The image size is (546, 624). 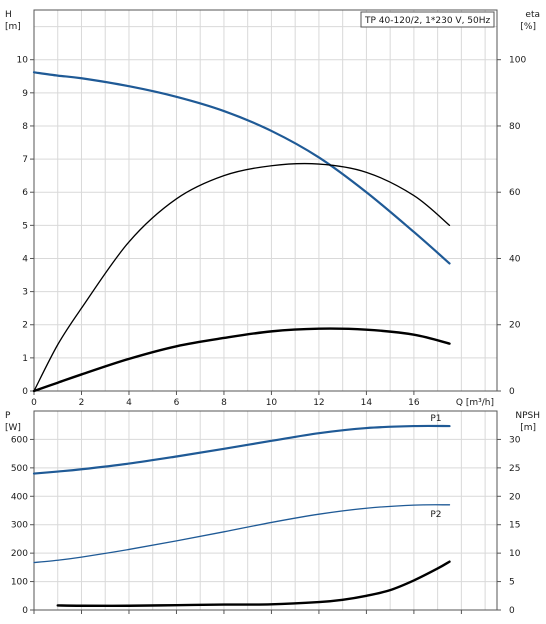 What do you see at coordinates (224, 403) in the screenshot?
I see `chart0-xtick-label: 8` at bounding box center [224, 403].